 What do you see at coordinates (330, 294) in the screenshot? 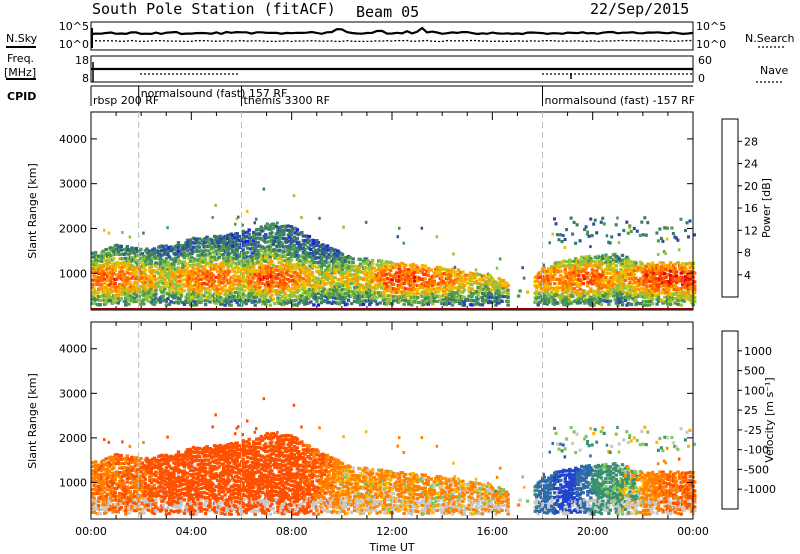
I see `power-cell-2041` at bounding box center [330, 294].